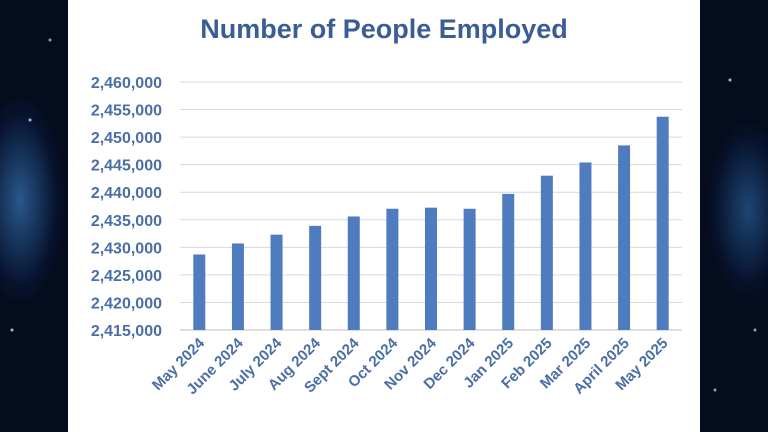  Describe the element at coordinates (384, 29) in the screenshot. I see `chart-title: Number of People Employed` at that location.